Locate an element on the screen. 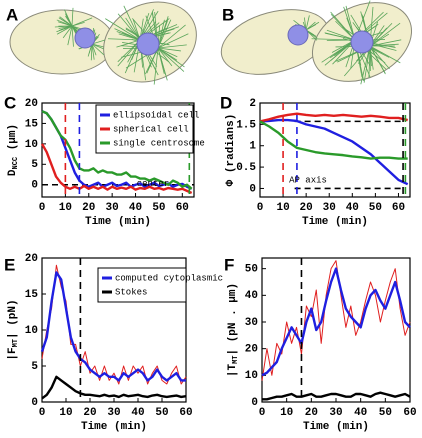  y-axis-label: DNCC (μm) is located at coordinates (13, 150).